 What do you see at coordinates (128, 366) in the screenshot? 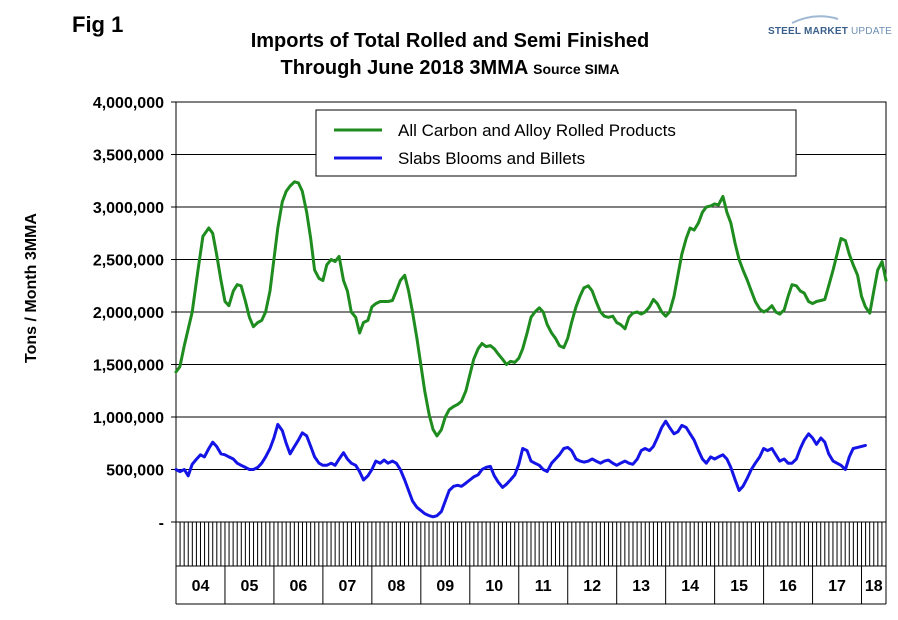
I see `y-tick-label: 1,500,000` at bounding box center [128, 366].